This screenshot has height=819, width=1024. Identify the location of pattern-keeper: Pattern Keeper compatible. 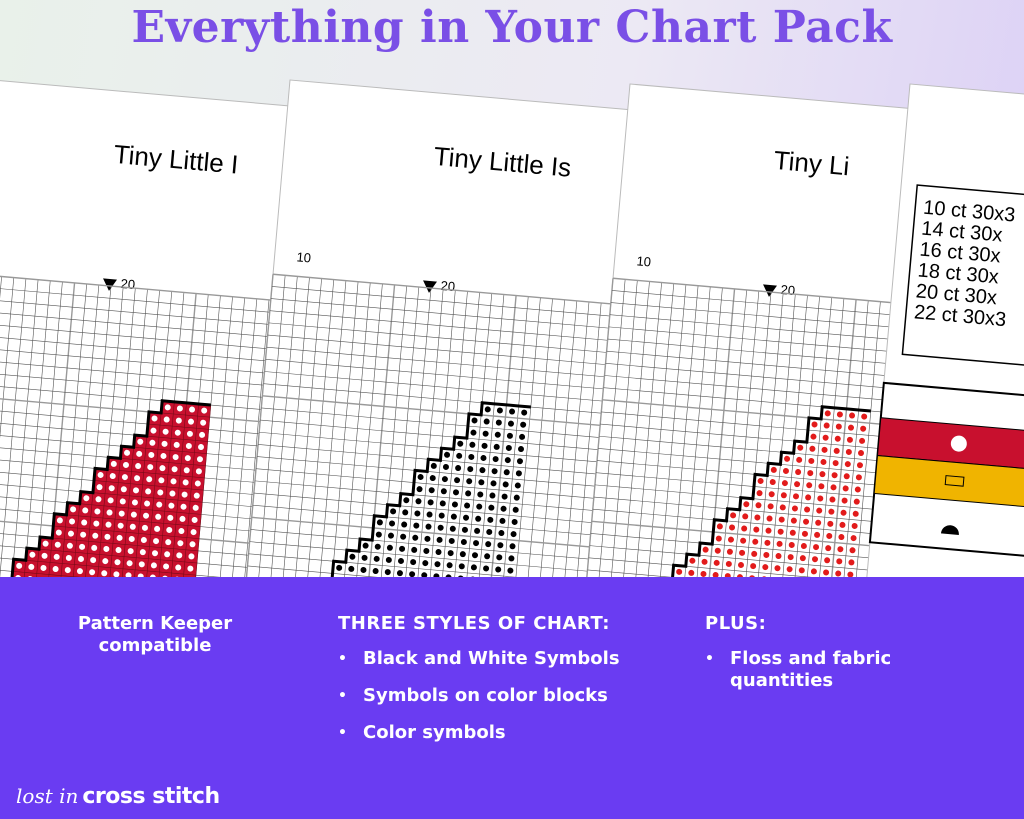
(155, 634).